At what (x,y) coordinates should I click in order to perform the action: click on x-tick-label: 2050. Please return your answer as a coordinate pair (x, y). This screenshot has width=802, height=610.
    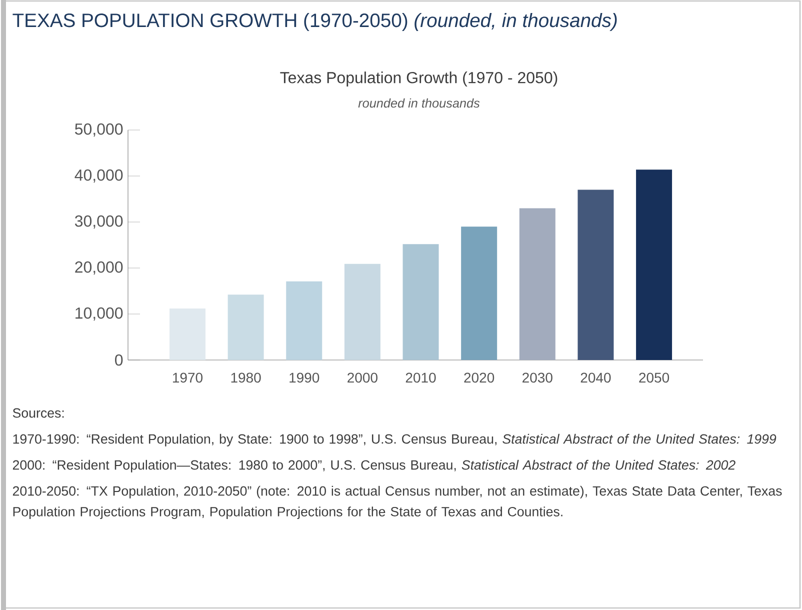
    Looking at the image, I should click on (654, 377).